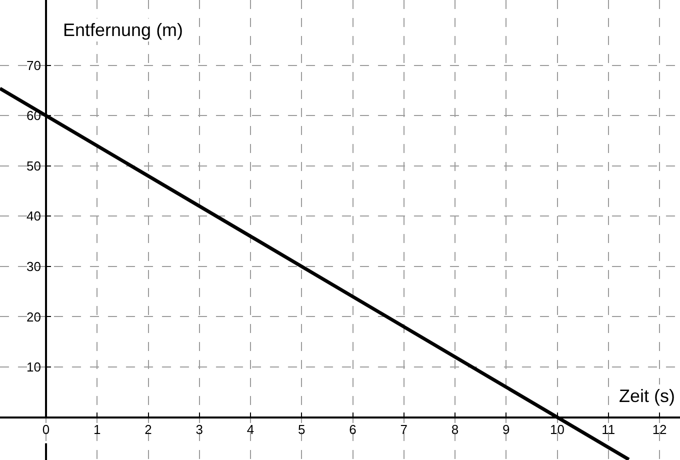  Describe the element at coordinates (609, 429) in the screenshot. I see `x-tick-label: 11` at that location.